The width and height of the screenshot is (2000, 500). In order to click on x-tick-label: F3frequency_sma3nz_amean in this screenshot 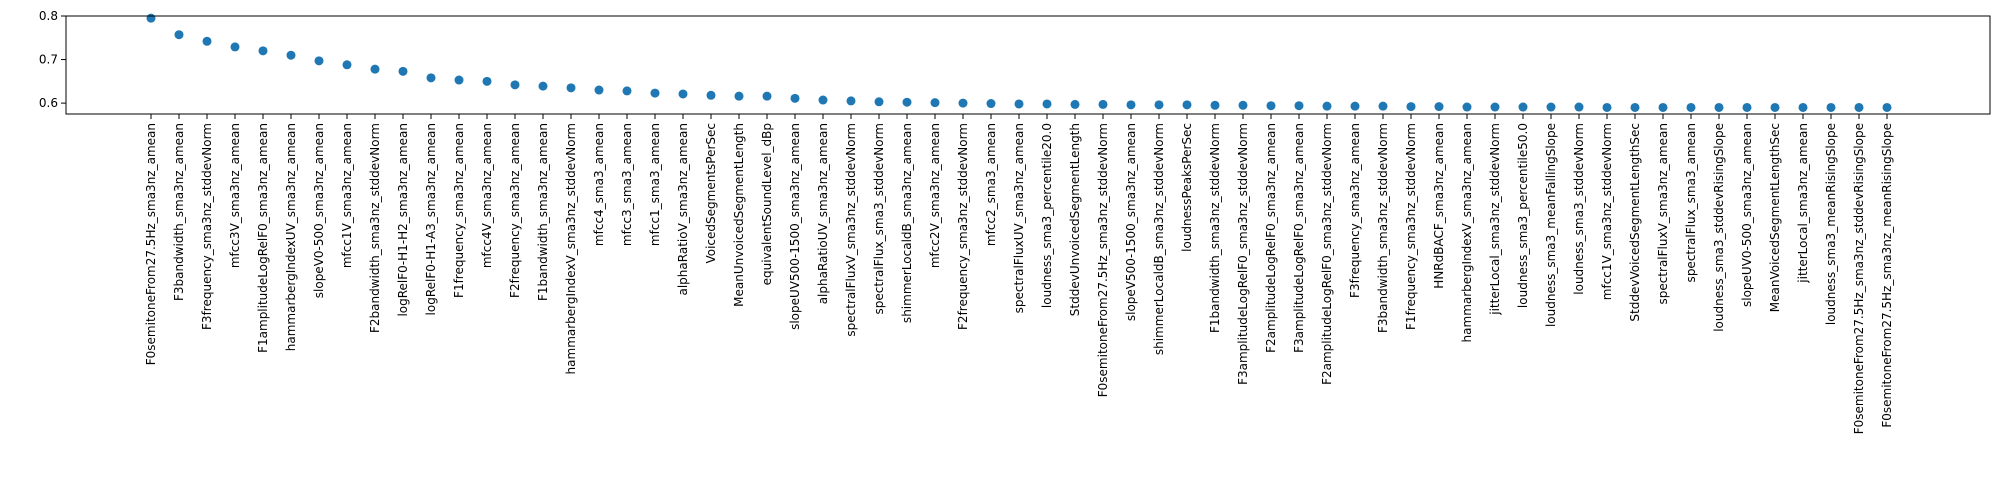, I will do `click(1355, 210)`.